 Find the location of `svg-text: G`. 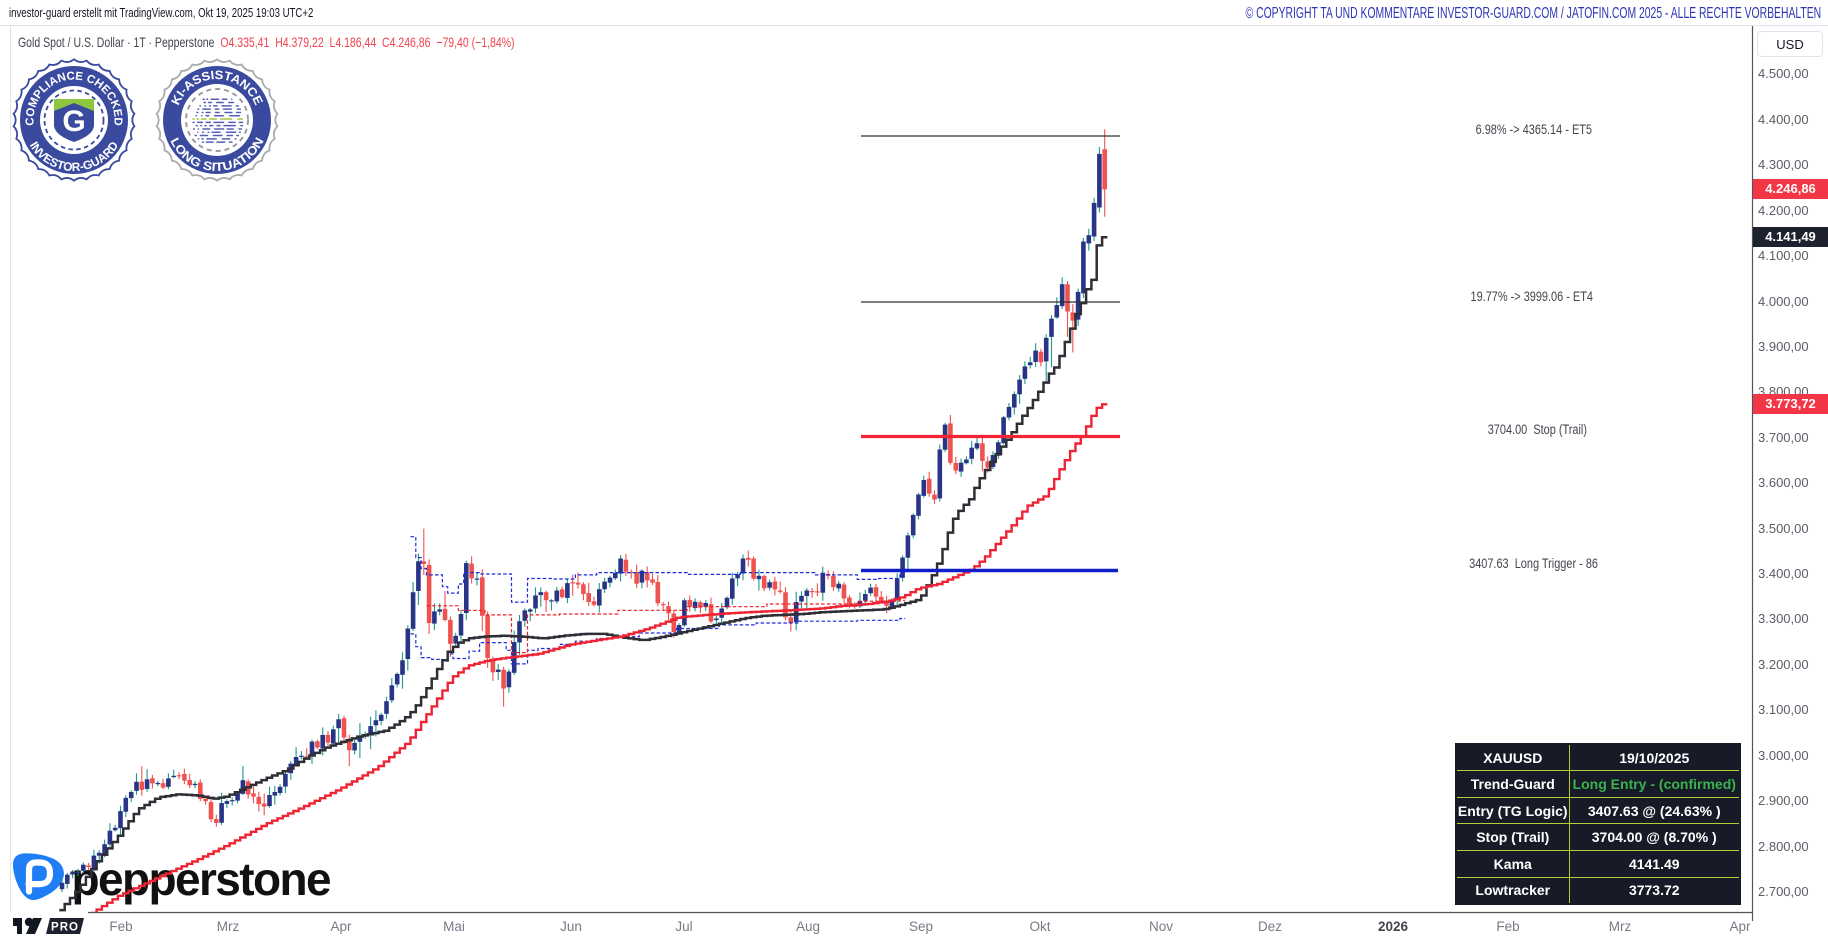

svg-text: G is located at coordinates (73, 121).